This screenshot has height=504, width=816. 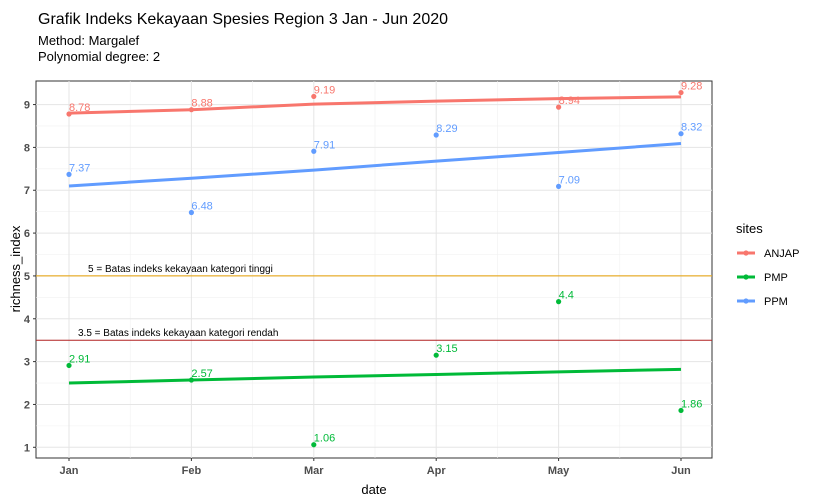 What do you see at coordinates (446, 129) in the screenshot?
I see `data-label-ppm: 8.29` at bounding box center [446, 129].